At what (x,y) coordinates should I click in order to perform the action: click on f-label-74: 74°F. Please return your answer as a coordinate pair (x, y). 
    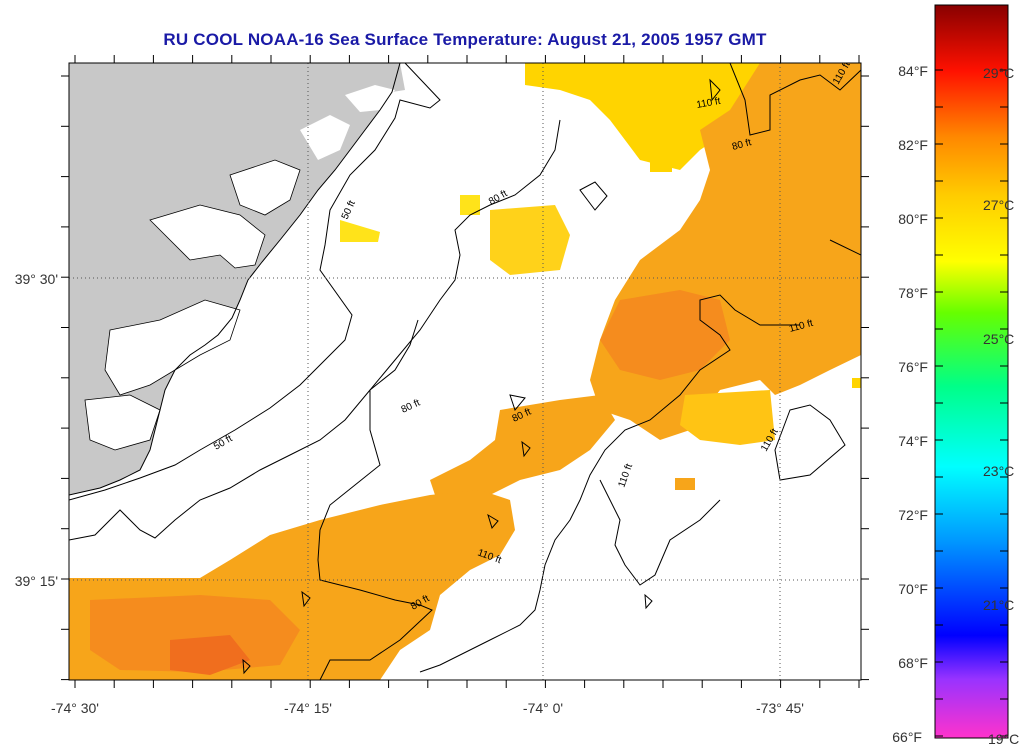
    Looking at the image, I should click on (913, 441).